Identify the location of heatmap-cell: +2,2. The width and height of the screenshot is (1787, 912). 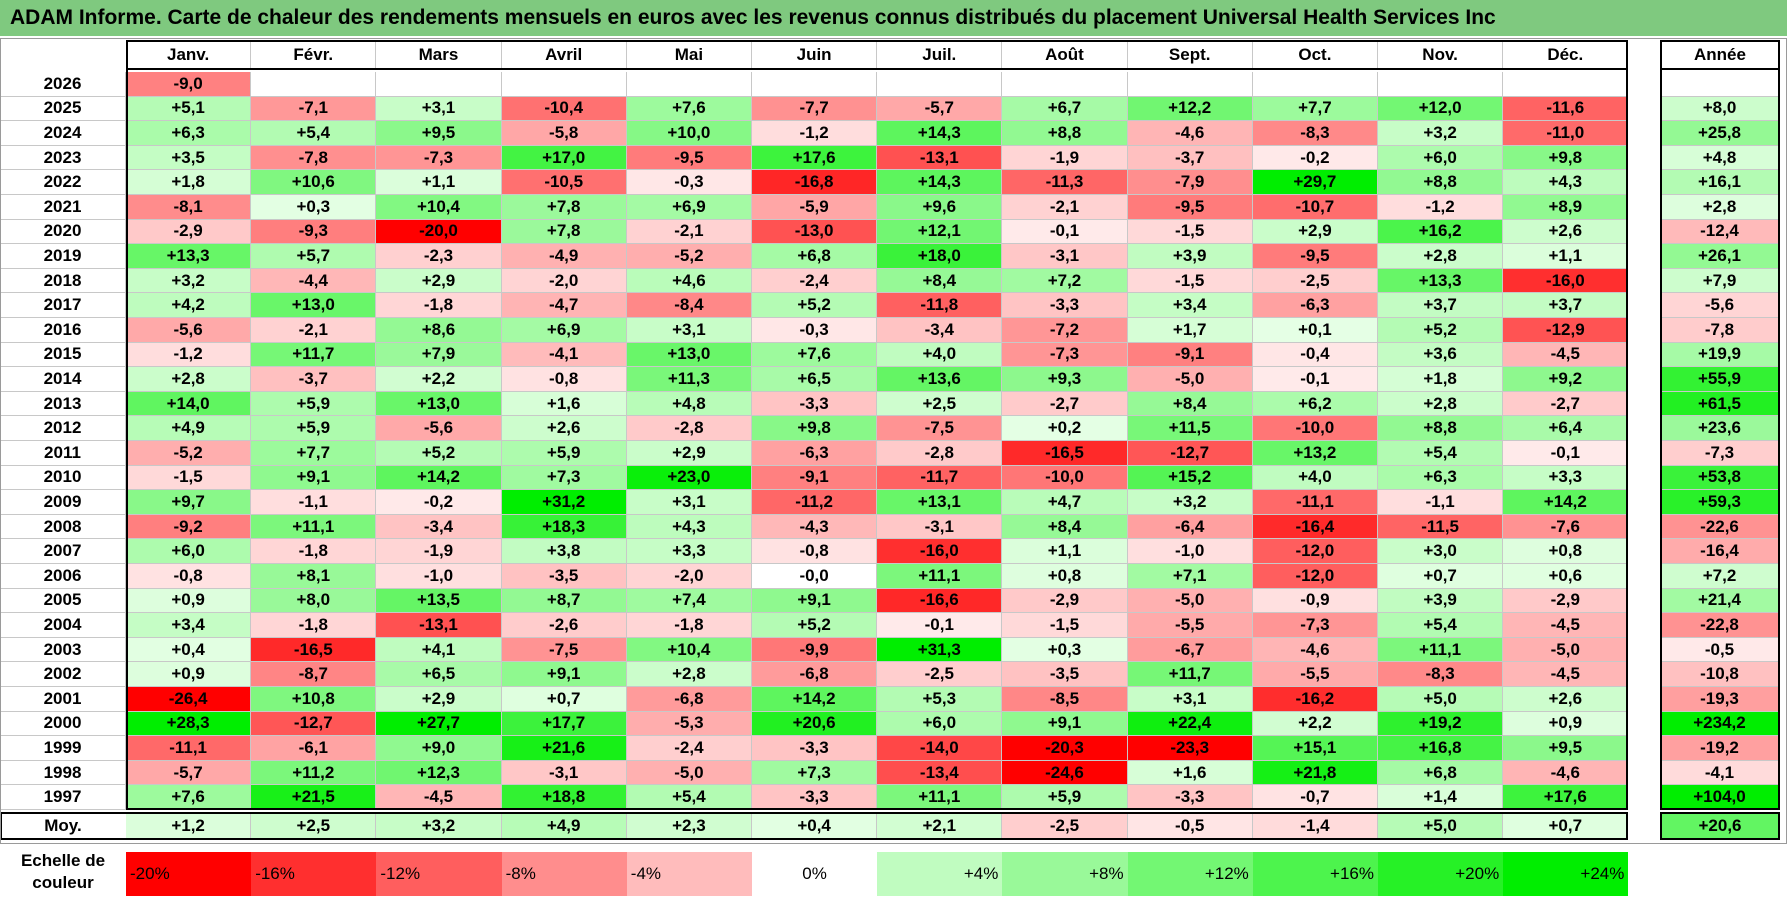
(1315, 724).